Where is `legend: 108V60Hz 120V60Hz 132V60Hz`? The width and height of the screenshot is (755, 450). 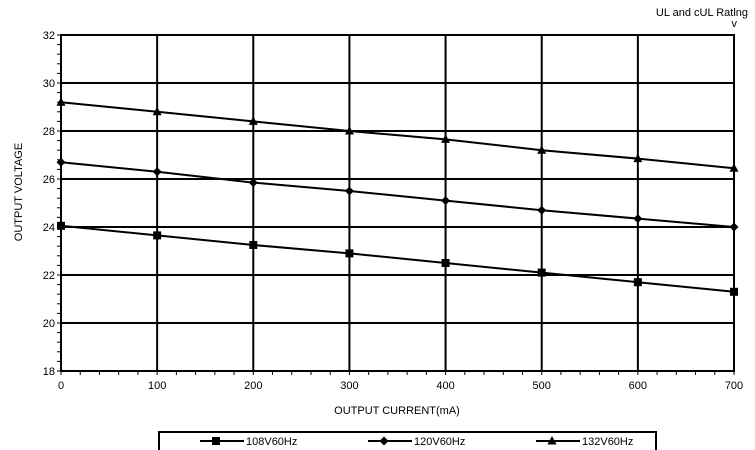
legend: 108V60Hz 120V60Hz 132V60Hz is located at coordinates (416, 442).